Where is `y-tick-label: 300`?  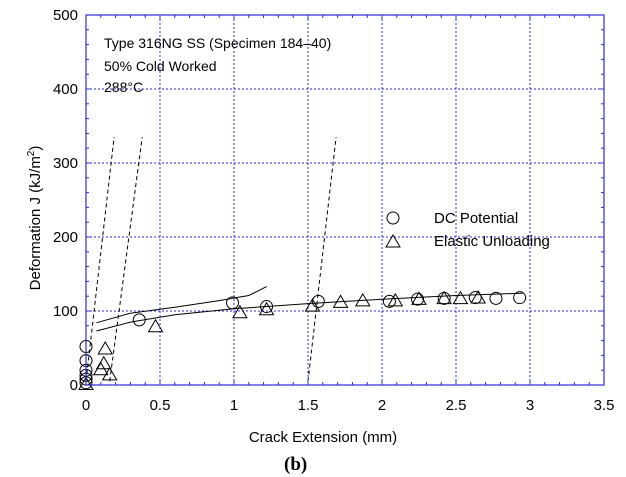
y-tick-label: 300 is located at coordinates (65, 163).